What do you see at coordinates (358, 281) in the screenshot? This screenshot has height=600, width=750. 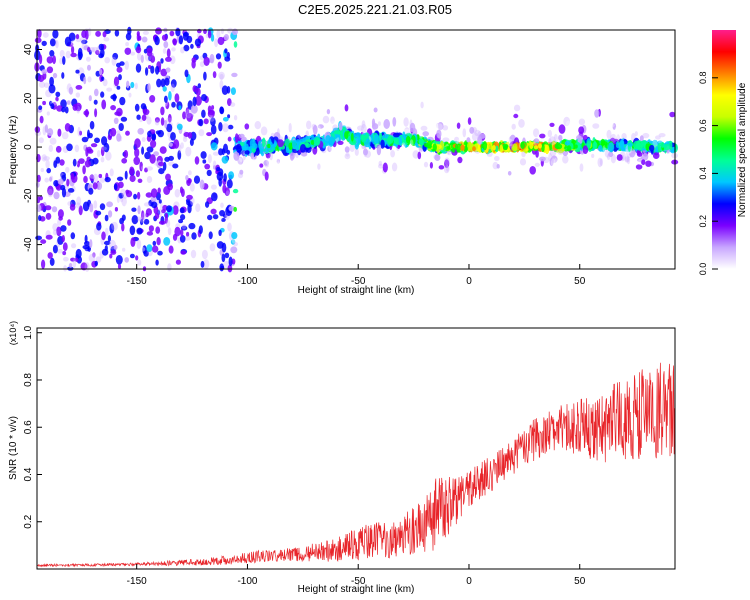 I see `spectrogram-x-tick-label: -50` at bounding box center [358, 281].